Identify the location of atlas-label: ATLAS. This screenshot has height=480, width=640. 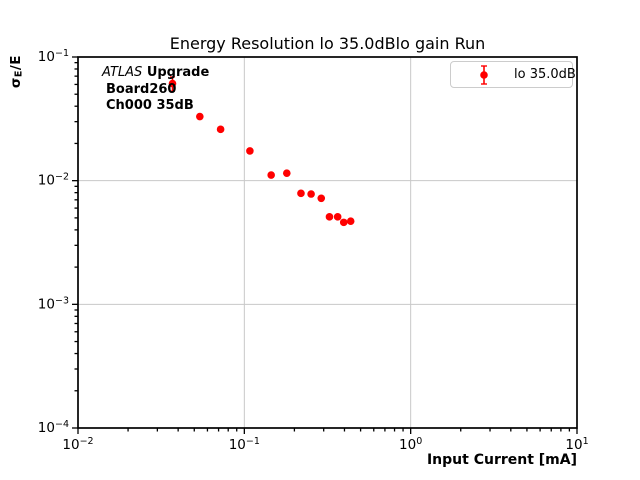
(122, 72).